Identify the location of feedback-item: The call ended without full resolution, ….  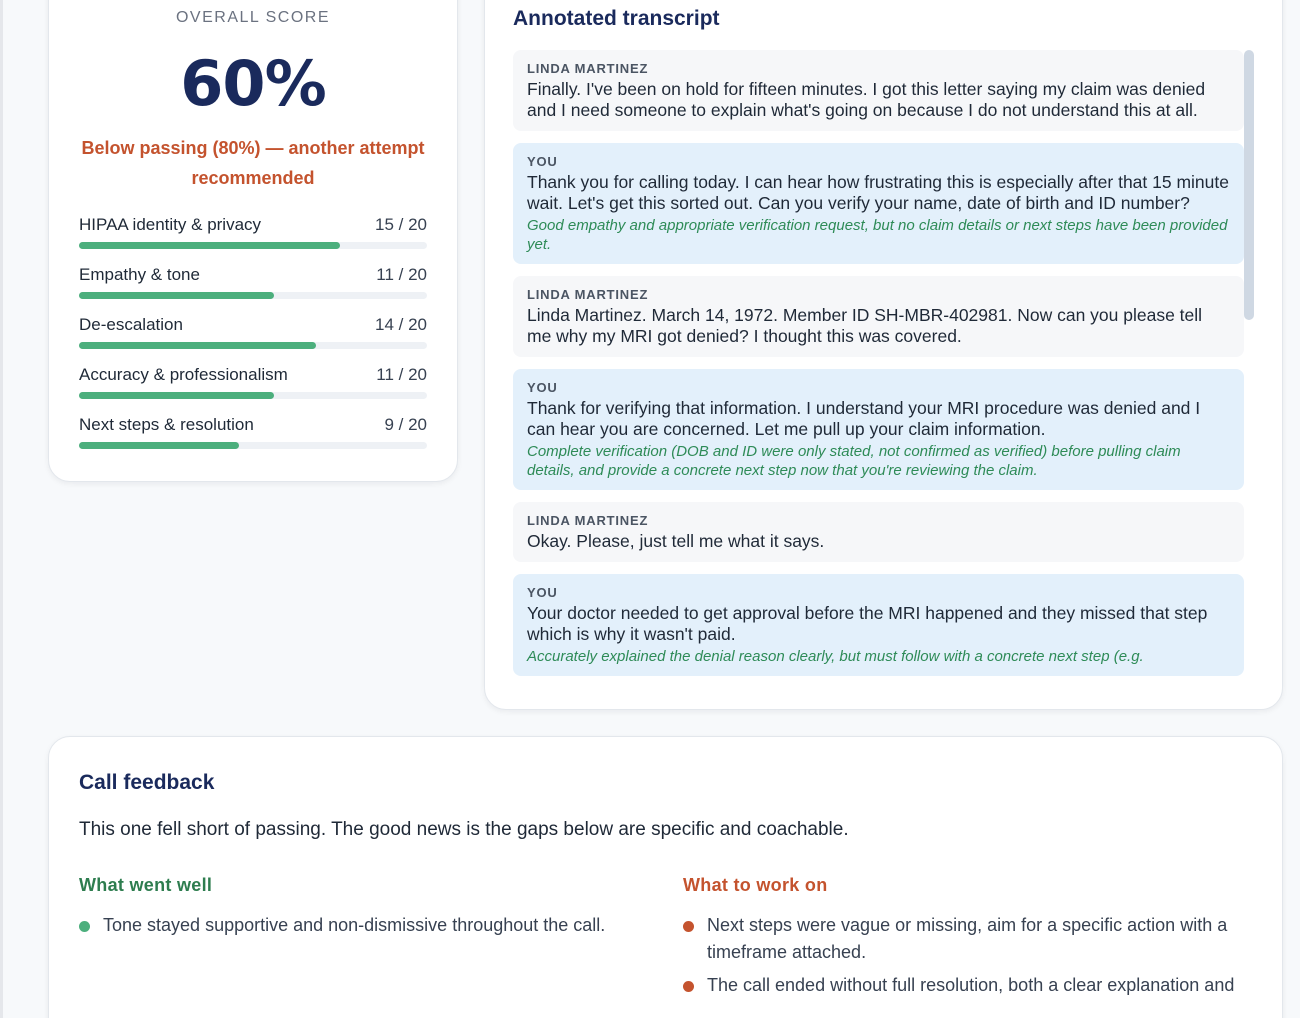
(968, 985).